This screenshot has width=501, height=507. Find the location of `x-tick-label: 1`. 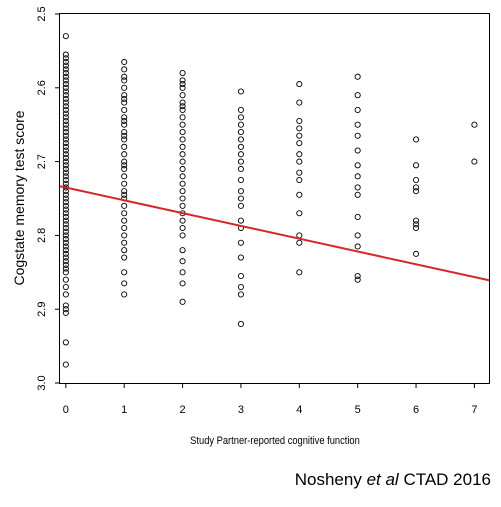

x-tick-label: 1 is located at coordinates (124, 410).